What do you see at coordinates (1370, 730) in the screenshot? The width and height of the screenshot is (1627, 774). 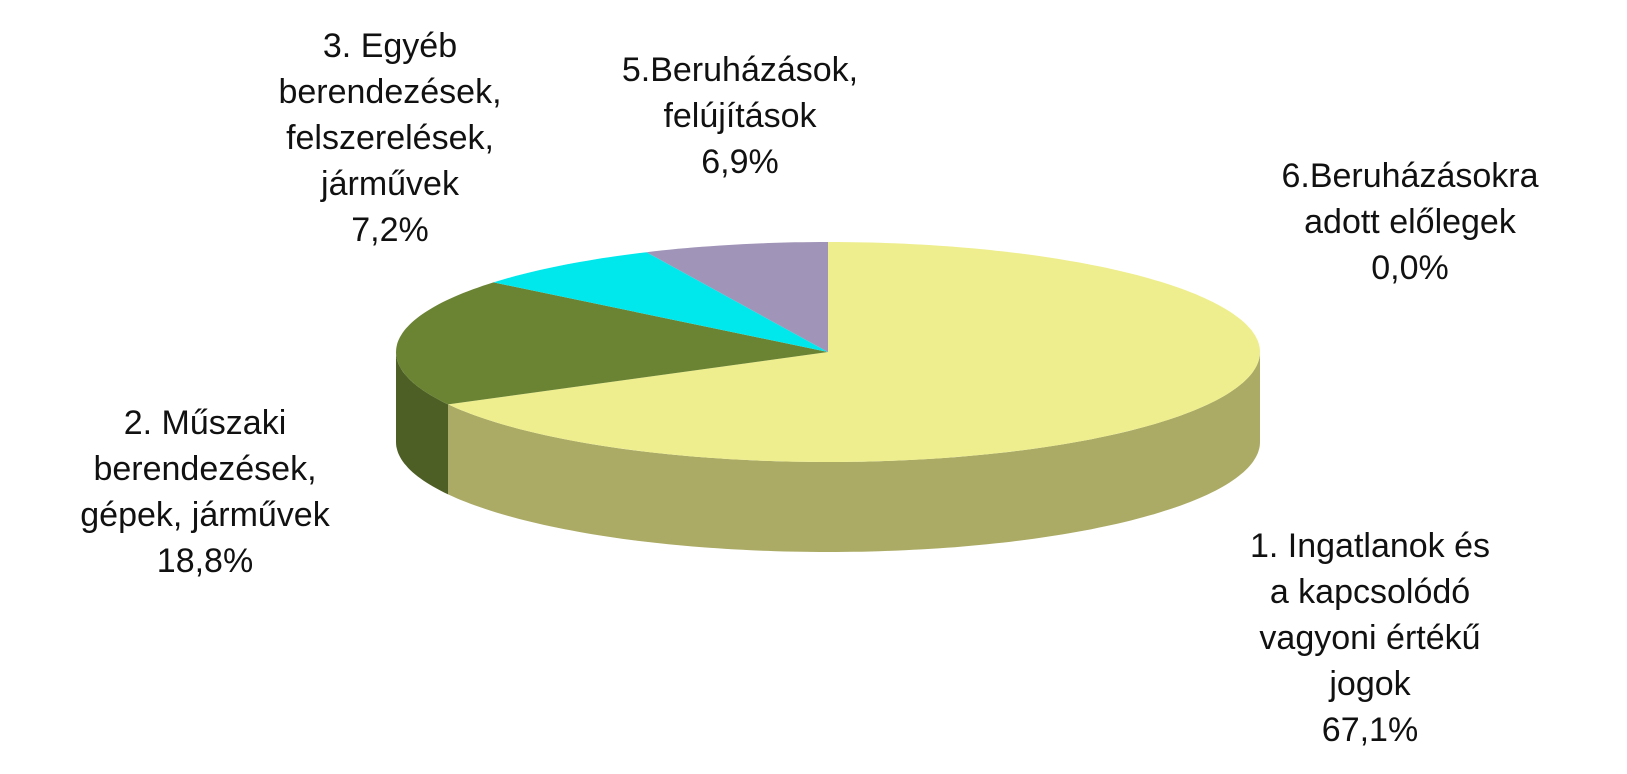 I see `value-label: 67,1%` at bounding box center [1370, 730].